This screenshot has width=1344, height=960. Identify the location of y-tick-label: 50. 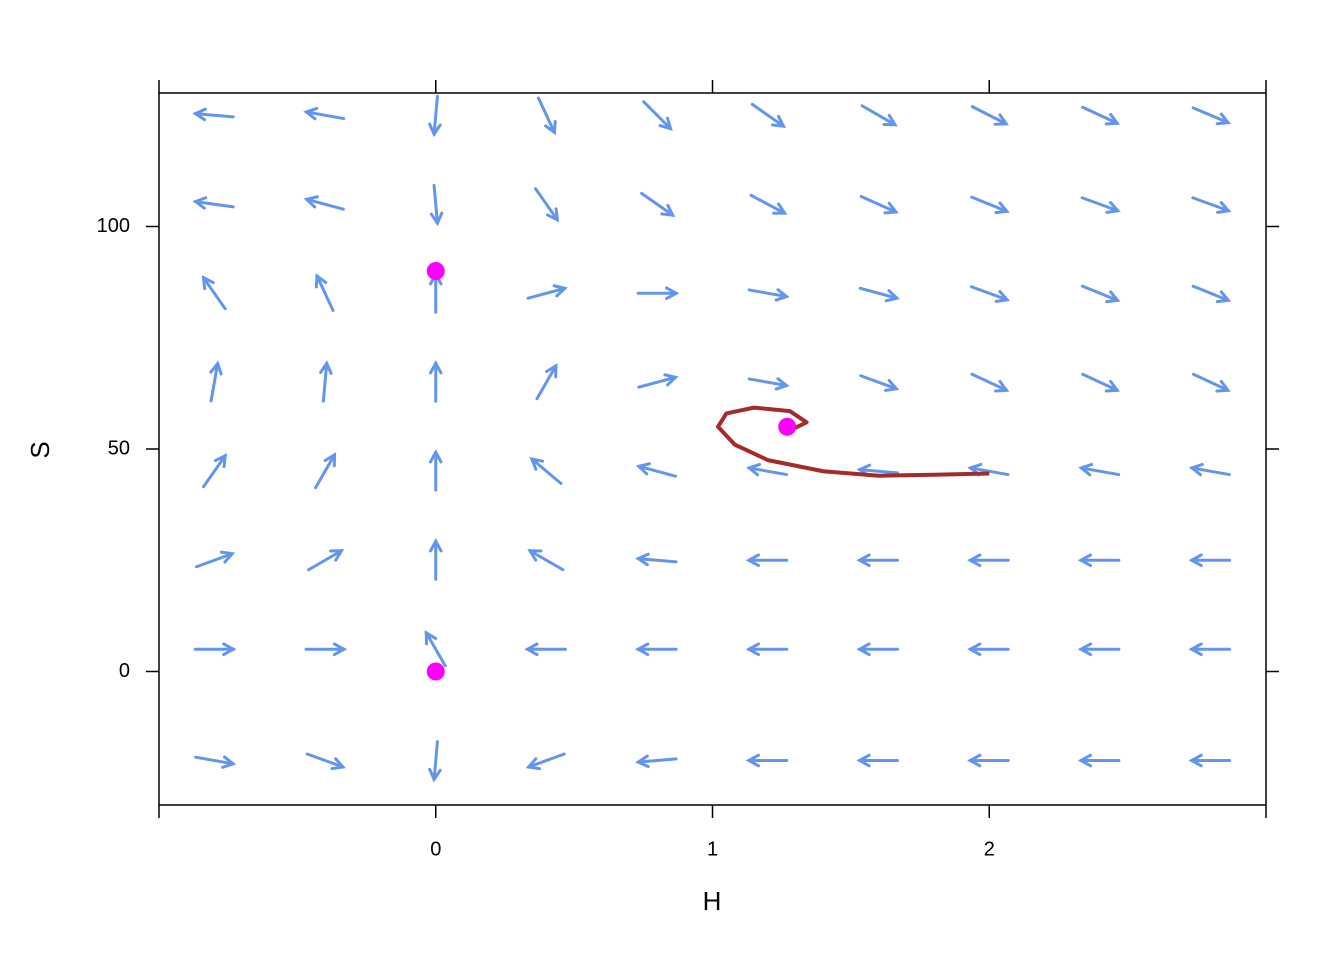
(119, 448).